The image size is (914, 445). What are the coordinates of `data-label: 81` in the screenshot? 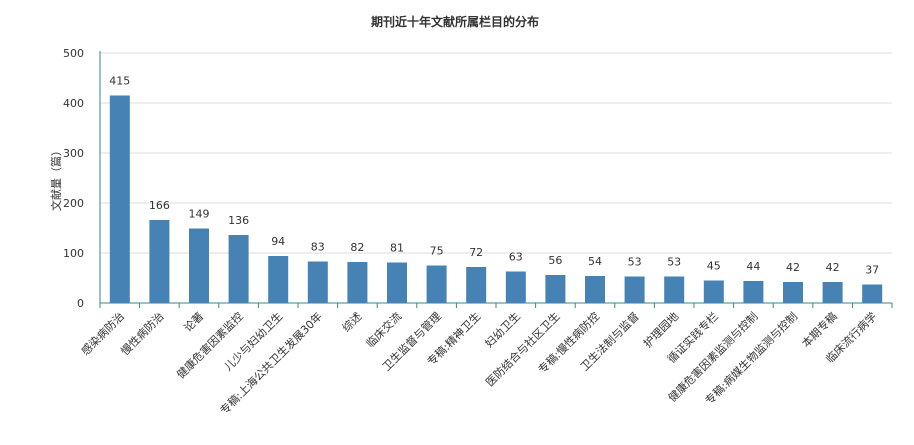 It's located at (397, 248).